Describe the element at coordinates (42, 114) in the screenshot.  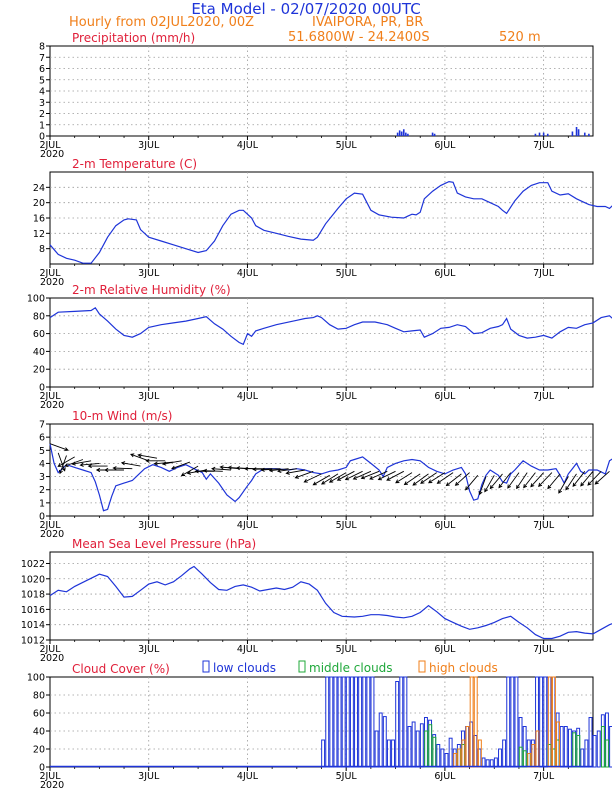
I see `y-tick-label: 2` at that location.